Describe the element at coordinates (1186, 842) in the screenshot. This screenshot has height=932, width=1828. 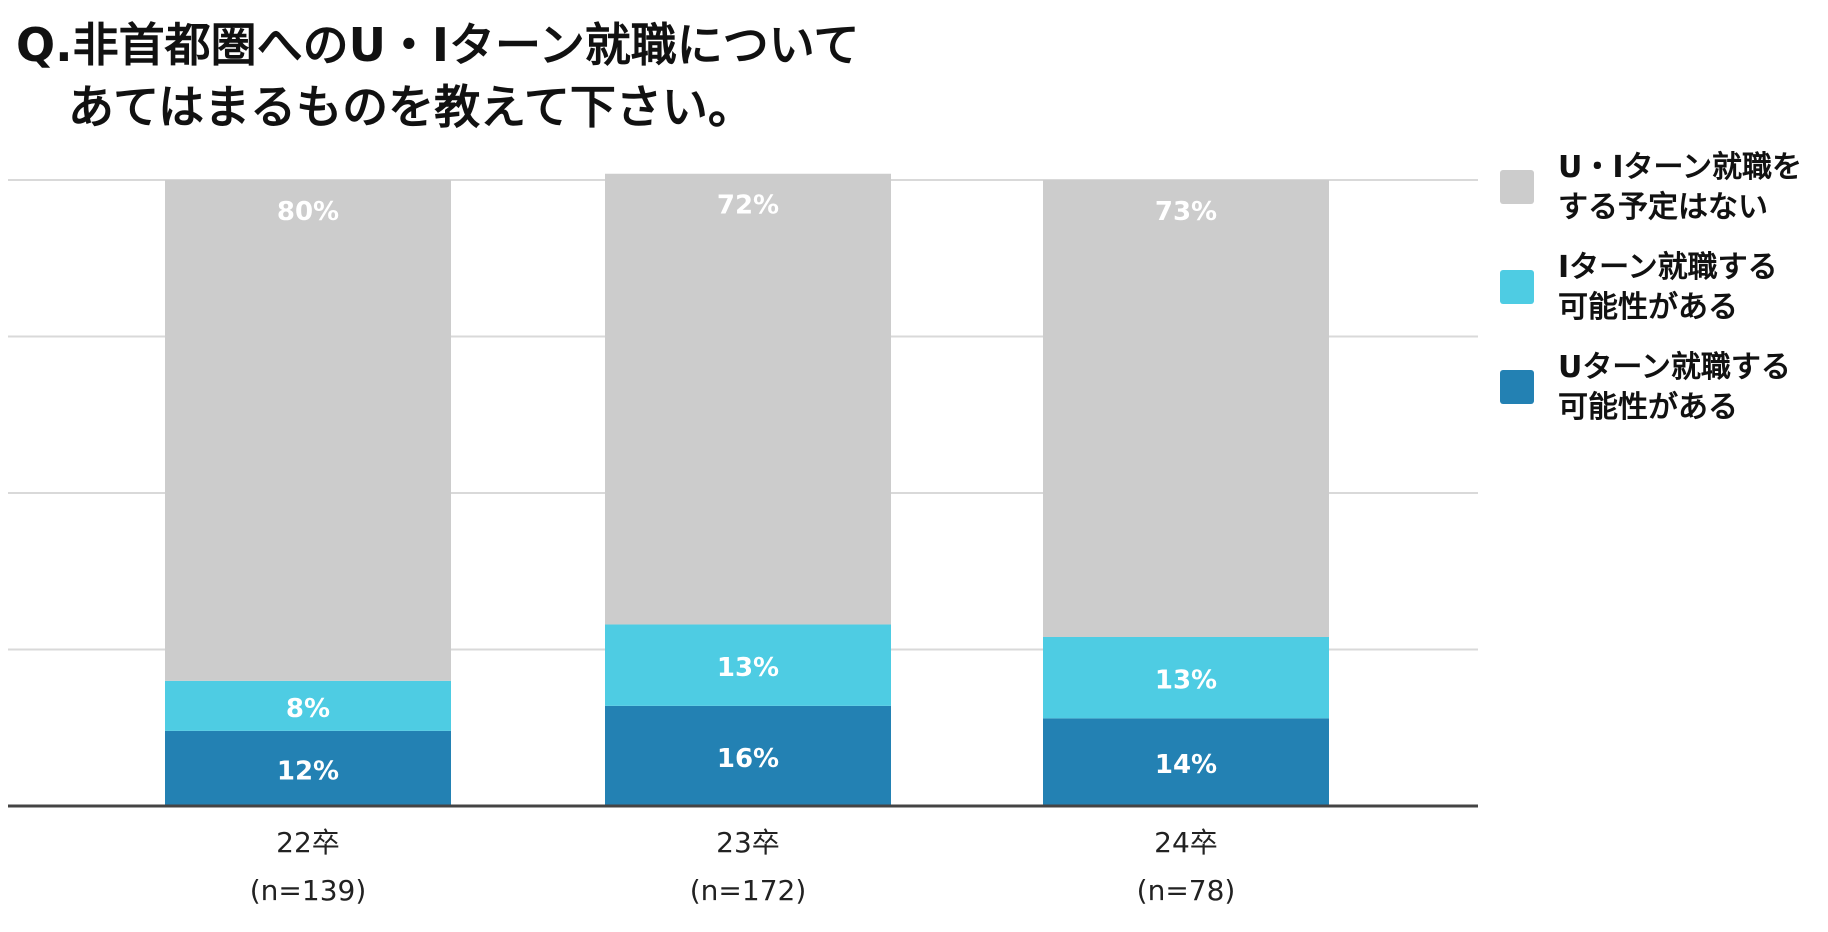
I see `category-label: 24卒` at that location.